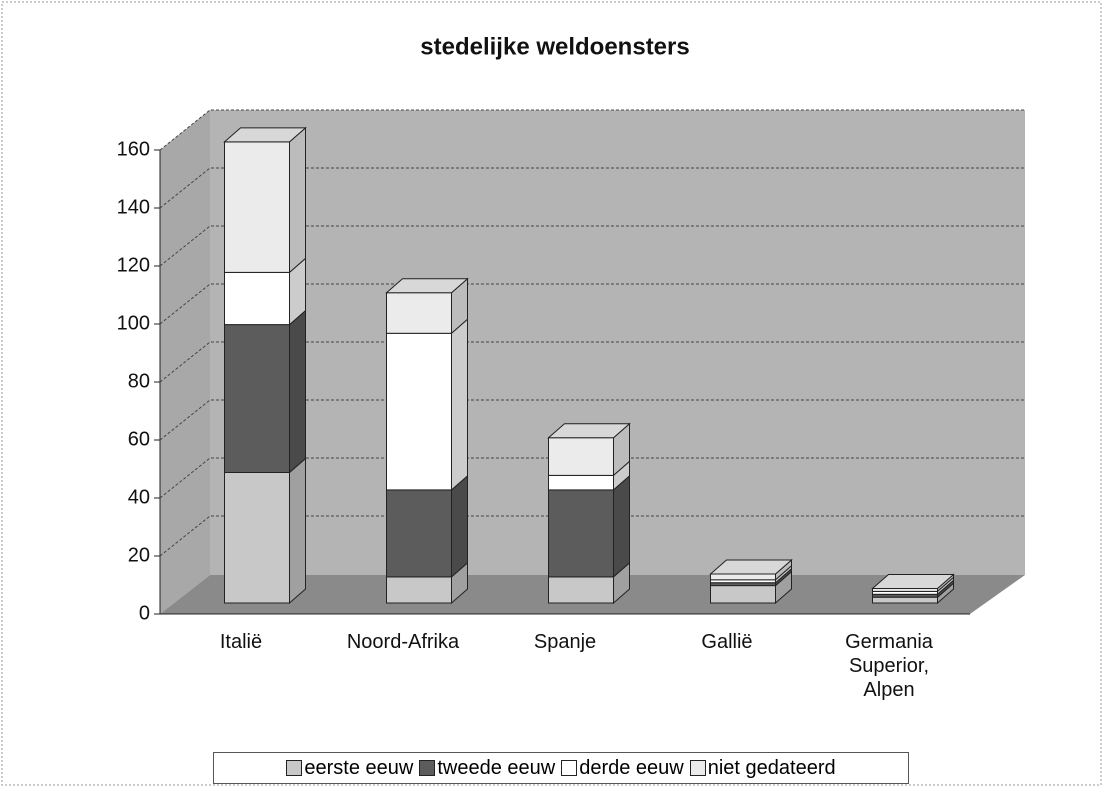 The image size is (1103, 787). I want to click on legend-item: tweede eeuw, so click(487, 768).